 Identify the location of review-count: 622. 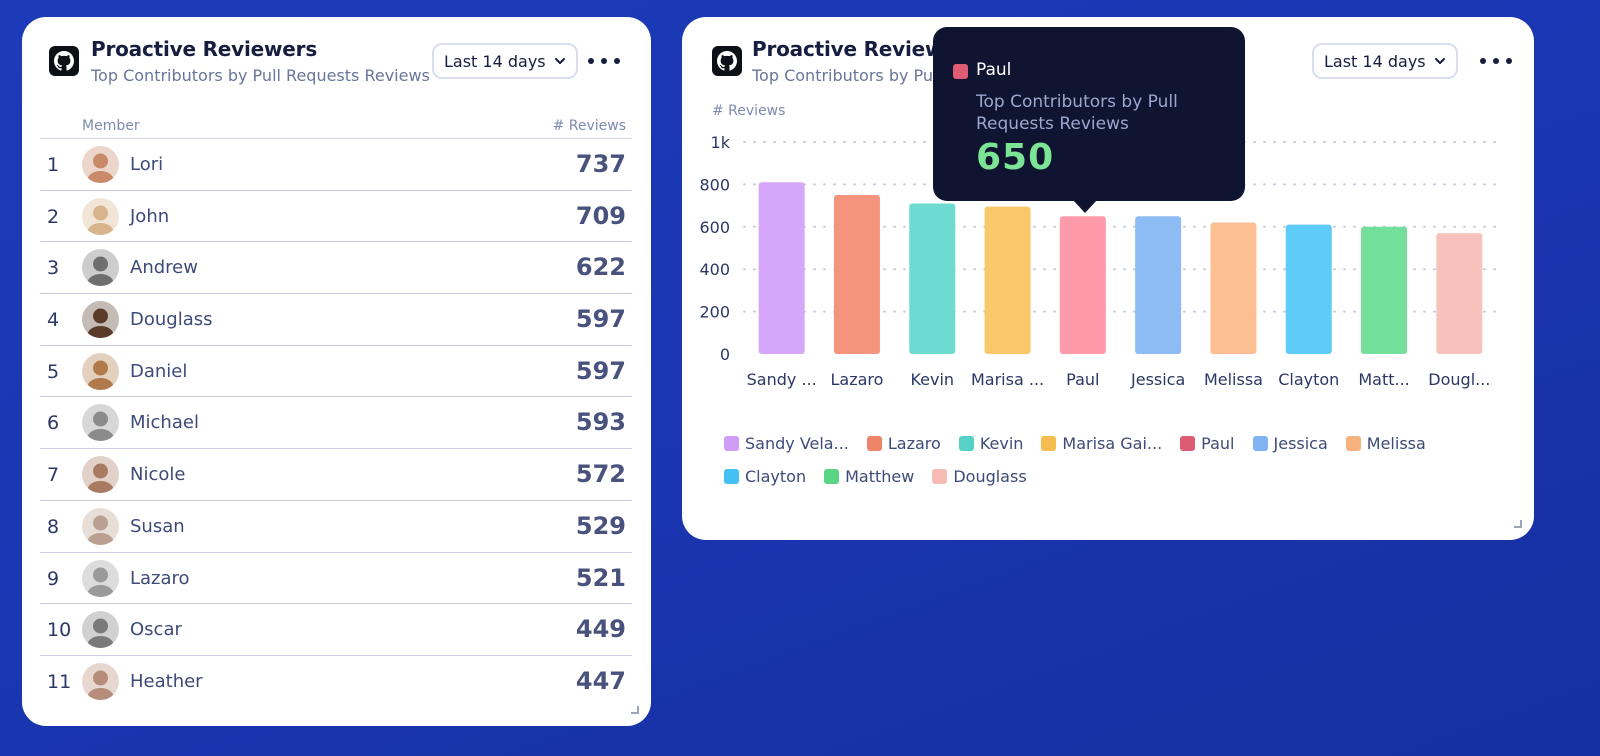
(600, 267).